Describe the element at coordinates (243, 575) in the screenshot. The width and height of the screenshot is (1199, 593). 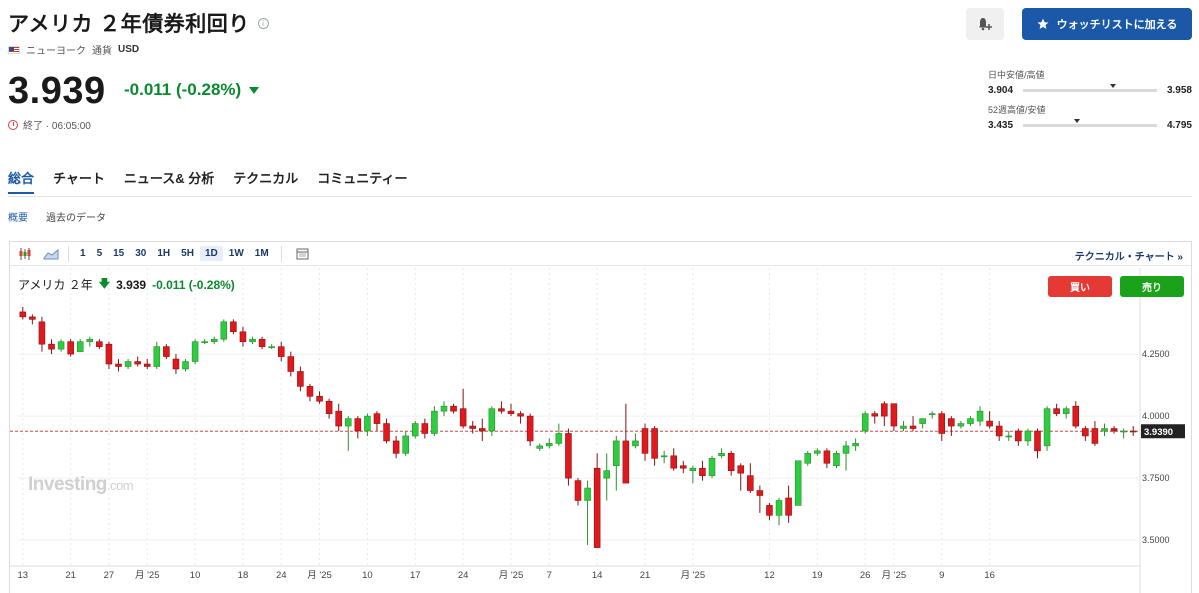
I see `x-tick-label: 18` at that location.